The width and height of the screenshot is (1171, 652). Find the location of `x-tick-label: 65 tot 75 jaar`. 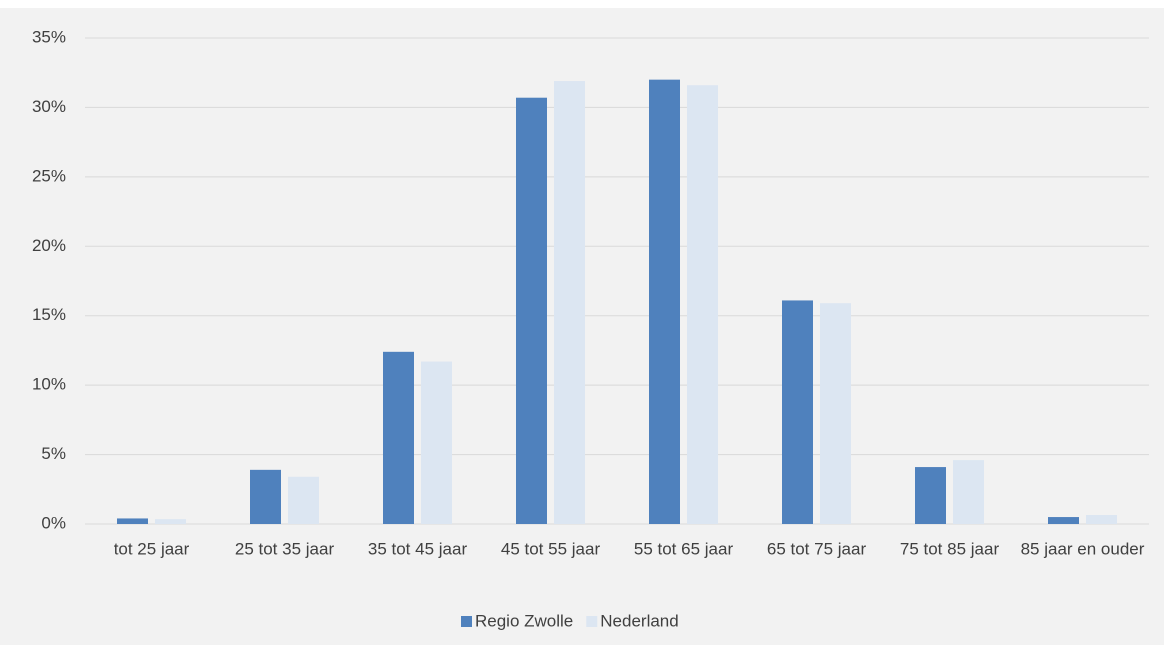

x-tick-label: 65 tot 75 jaar is located at coordinates (817, 548).